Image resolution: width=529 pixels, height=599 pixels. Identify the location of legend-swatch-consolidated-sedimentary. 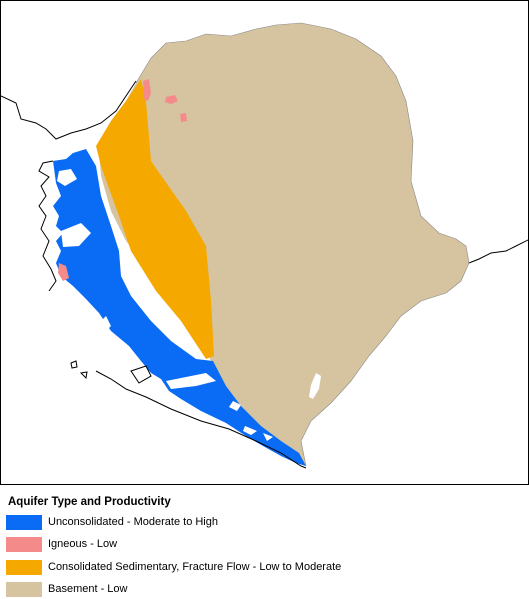
(24, 567).